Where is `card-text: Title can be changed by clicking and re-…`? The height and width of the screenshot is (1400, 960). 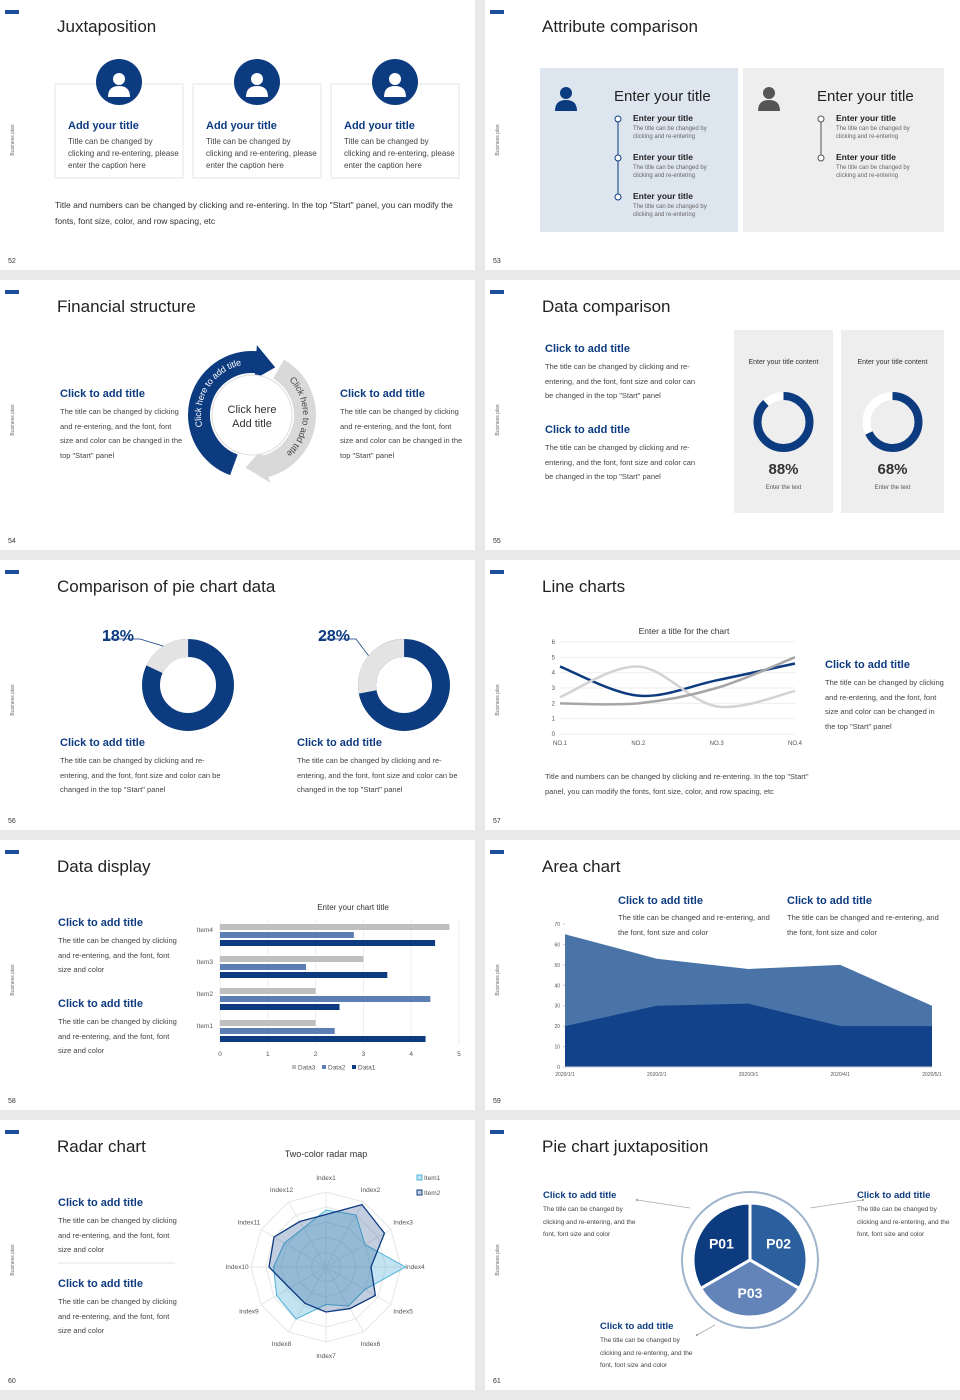 card-text: Title can be changed by clicking and re-… is located at coordinates (399, 153).